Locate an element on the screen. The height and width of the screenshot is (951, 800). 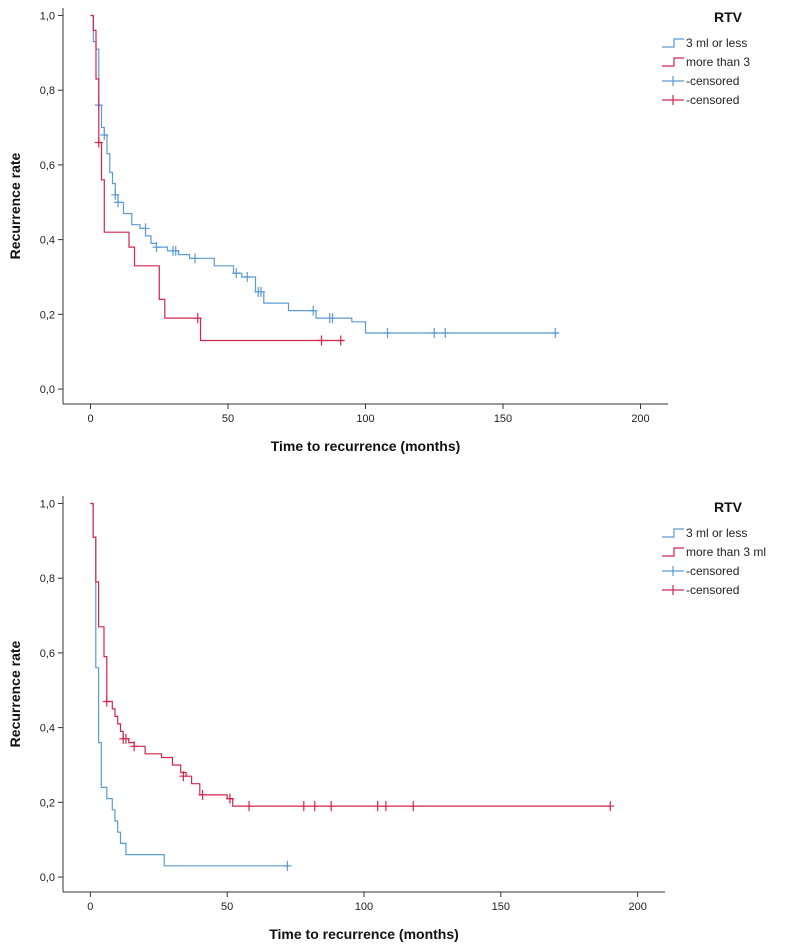
legend-entry-label: more than 3 is located at coordinates (718, 62).